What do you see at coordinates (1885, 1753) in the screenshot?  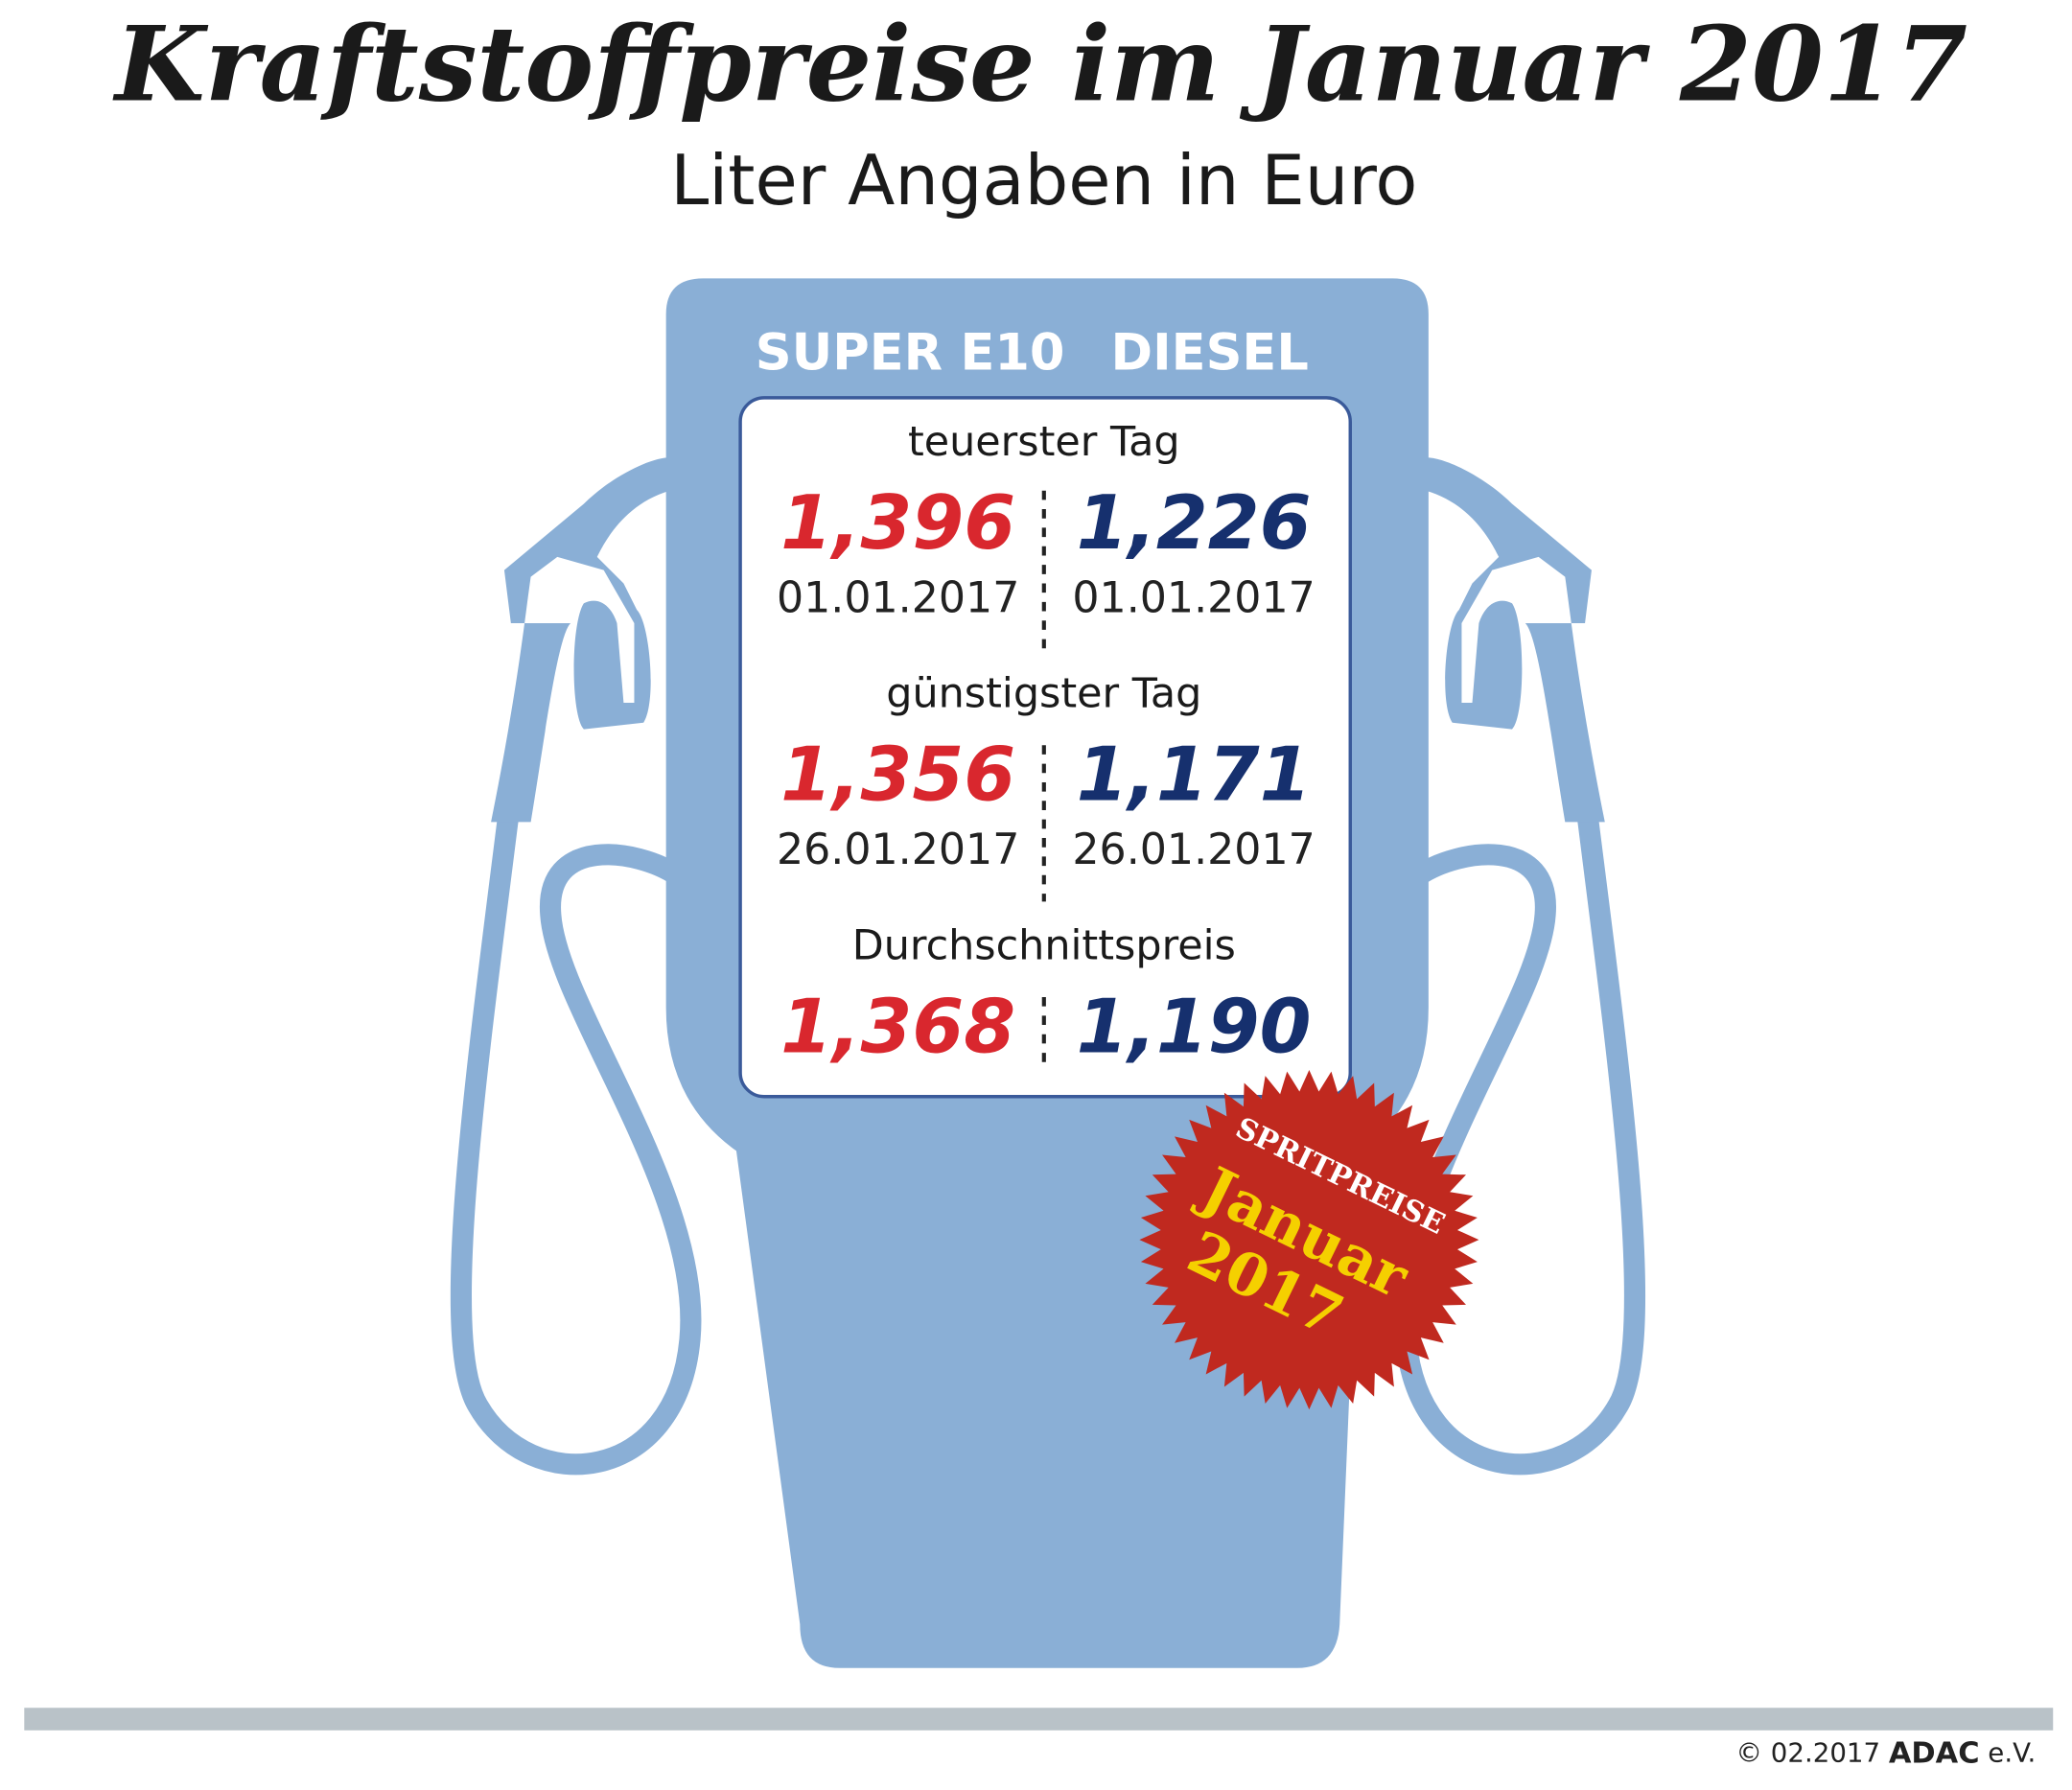 I see `footer: © 02.2017 ADAC e.V.` at bounding box center [1885, 1753].